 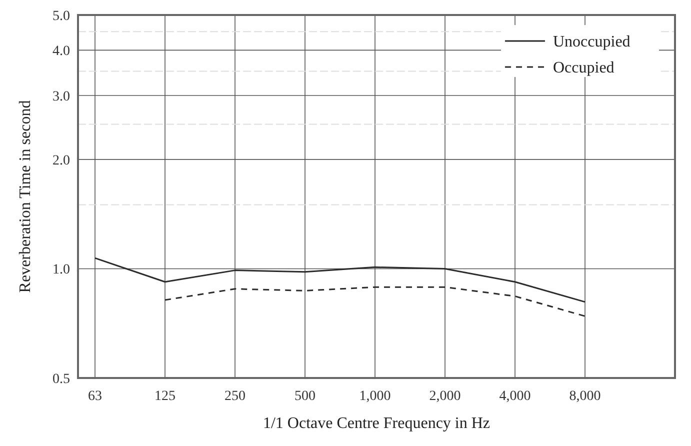 What do you see at coordinates (591, 42) in the screenshot?
I see `legend-label: Unoccupied` at bounding box center [591, 42].